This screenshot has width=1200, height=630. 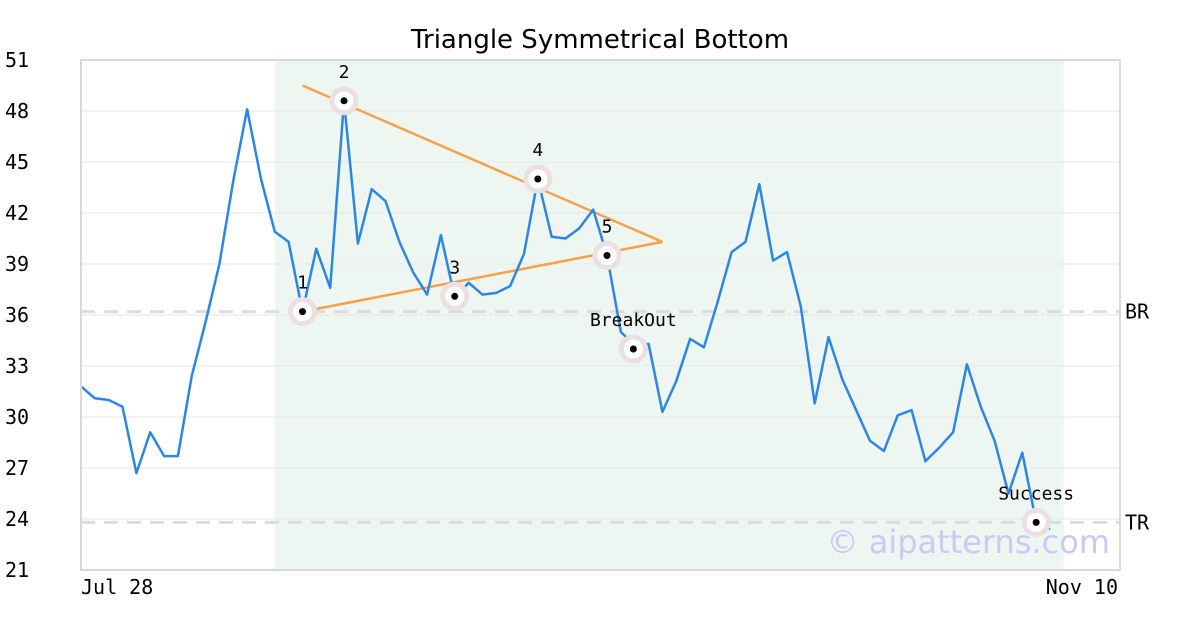 What do you see at coordinates (482, 164) in the screenshot?
I see `trend-line` at bounding box center [482, 164].